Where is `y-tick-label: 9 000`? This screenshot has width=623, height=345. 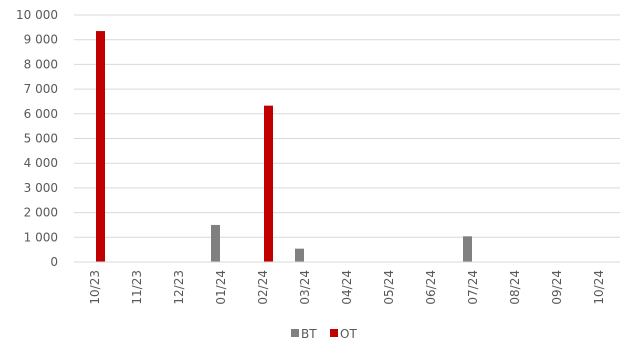
y-tick-label: 9 000 is located at coordinates (41, 40).